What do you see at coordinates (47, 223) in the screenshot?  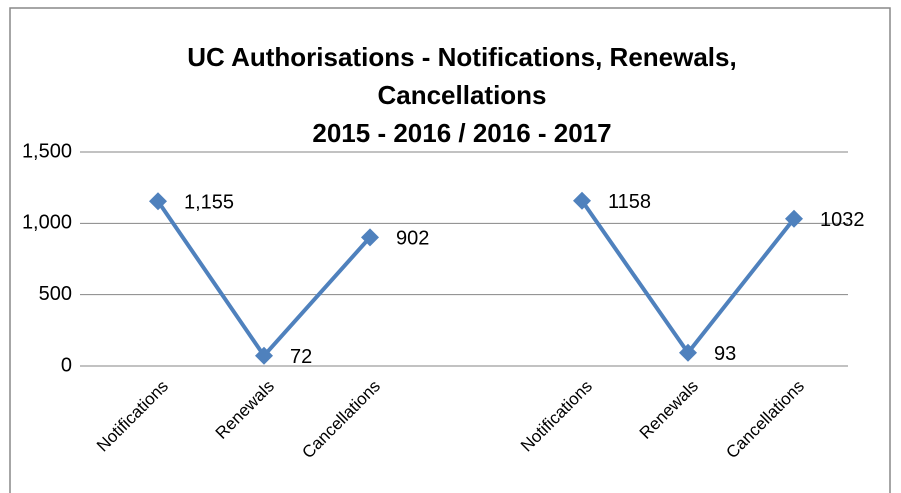 I see `y-tick-label: 1,000` at bounding box center [47, 223].